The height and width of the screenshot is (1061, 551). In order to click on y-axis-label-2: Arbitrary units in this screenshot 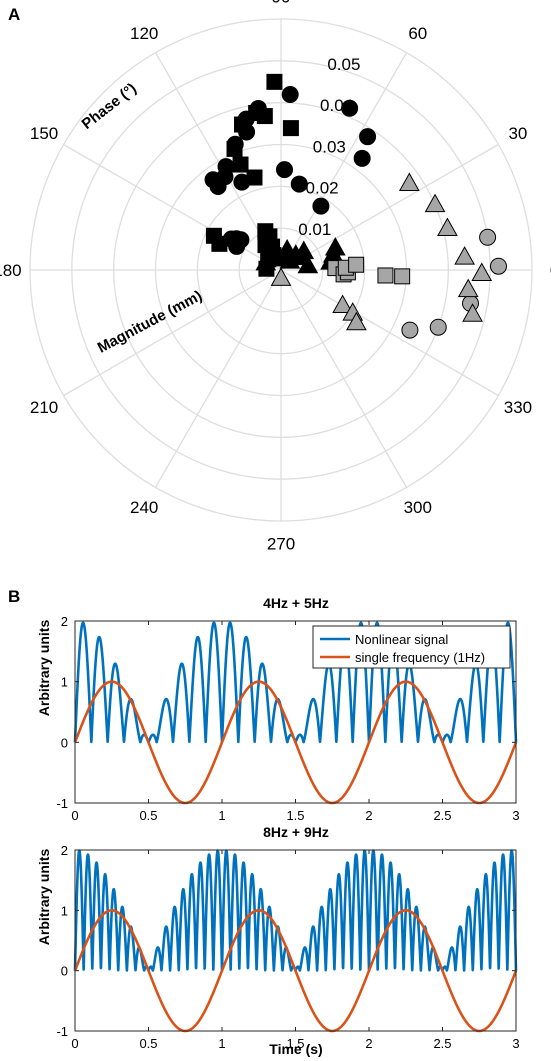, I will do `click(44, 897)`.